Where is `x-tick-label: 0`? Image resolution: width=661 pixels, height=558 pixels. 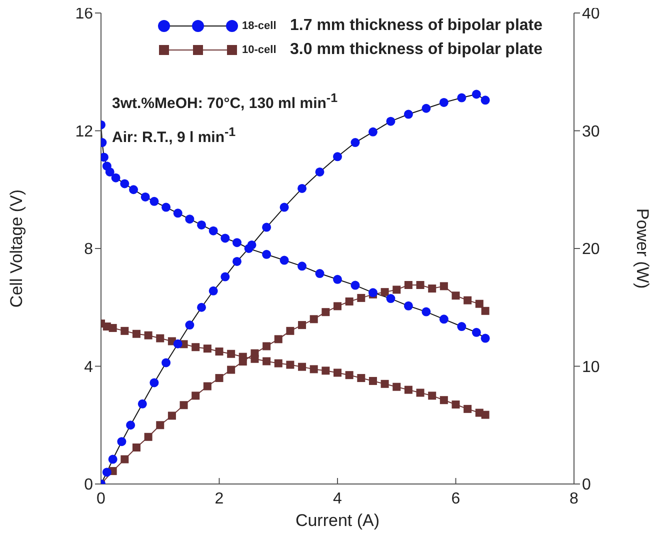
x-tick-label: 0 is located at coordinates (101, 499).